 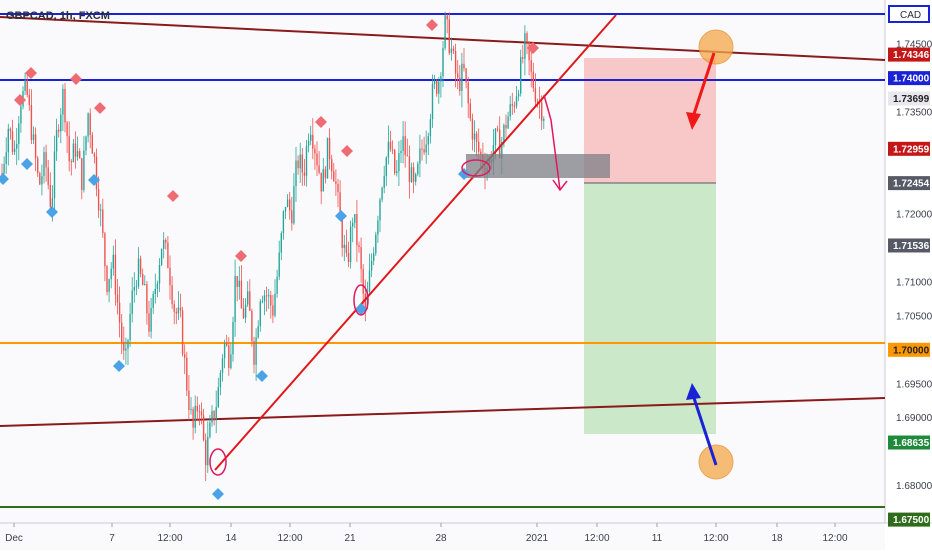 What do you see at coordinates (911, 79) in the screenshot?
I see `price-tag-label: 1.74000` at bounding box center [911, 79].